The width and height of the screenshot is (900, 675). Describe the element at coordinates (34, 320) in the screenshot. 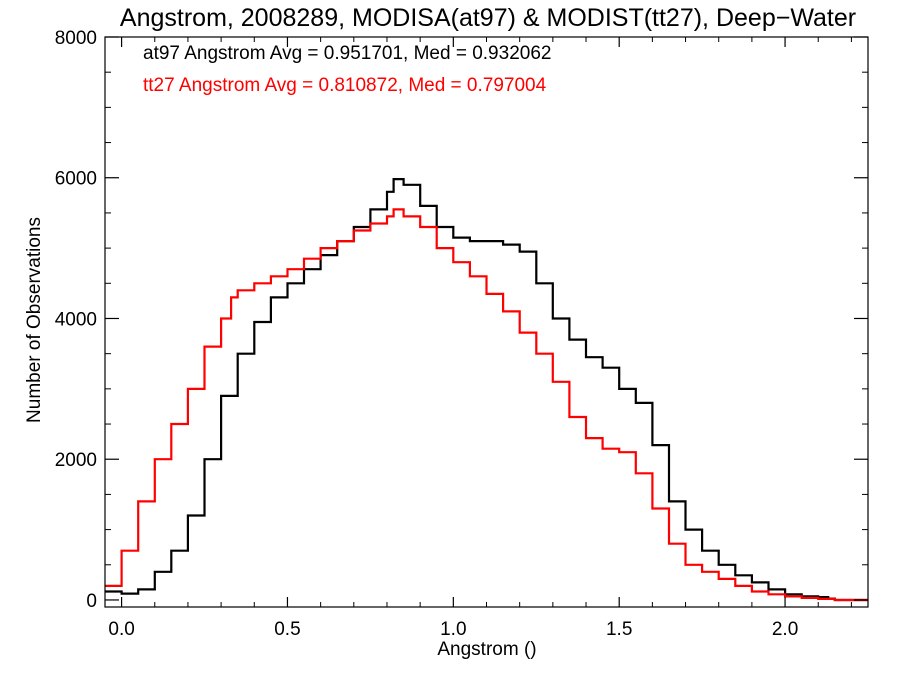

I see `y-axis-label: Number of Observations` at that location.